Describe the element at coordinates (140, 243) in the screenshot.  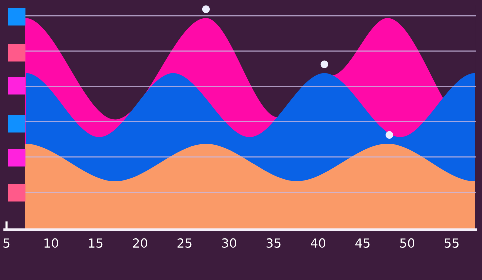
I see `x-tick-label: 20` at that location.